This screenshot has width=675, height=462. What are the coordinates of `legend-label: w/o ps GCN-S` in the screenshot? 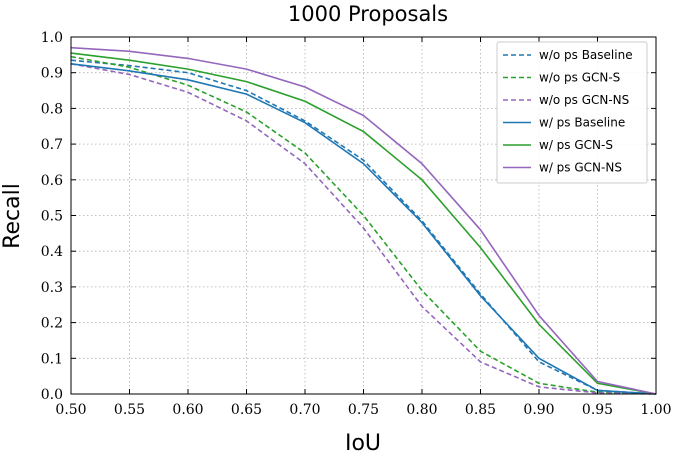 It's located at (579, 78).